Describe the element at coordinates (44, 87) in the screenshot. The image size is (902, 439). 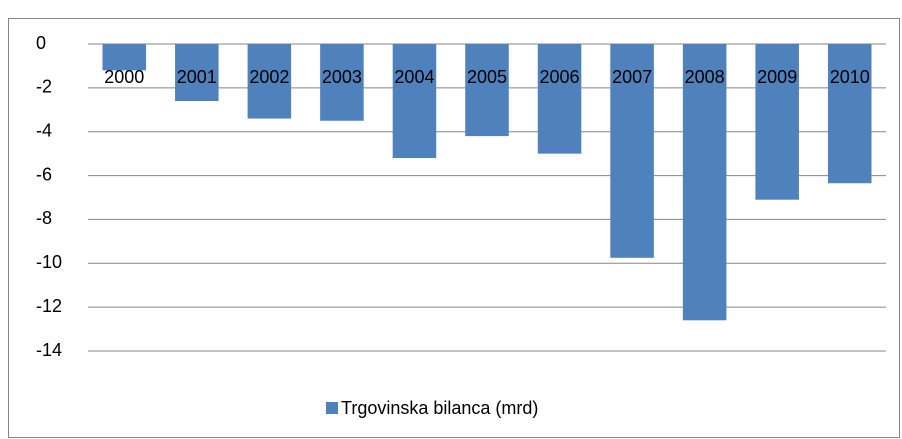
I see `y-tick-label: -2` at that location.